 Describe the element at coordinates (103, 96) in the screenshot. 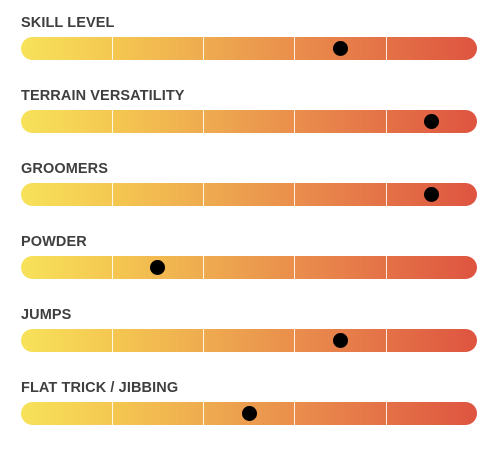

I see `rating-label: TERRAIN VERSATILITY` at that location.